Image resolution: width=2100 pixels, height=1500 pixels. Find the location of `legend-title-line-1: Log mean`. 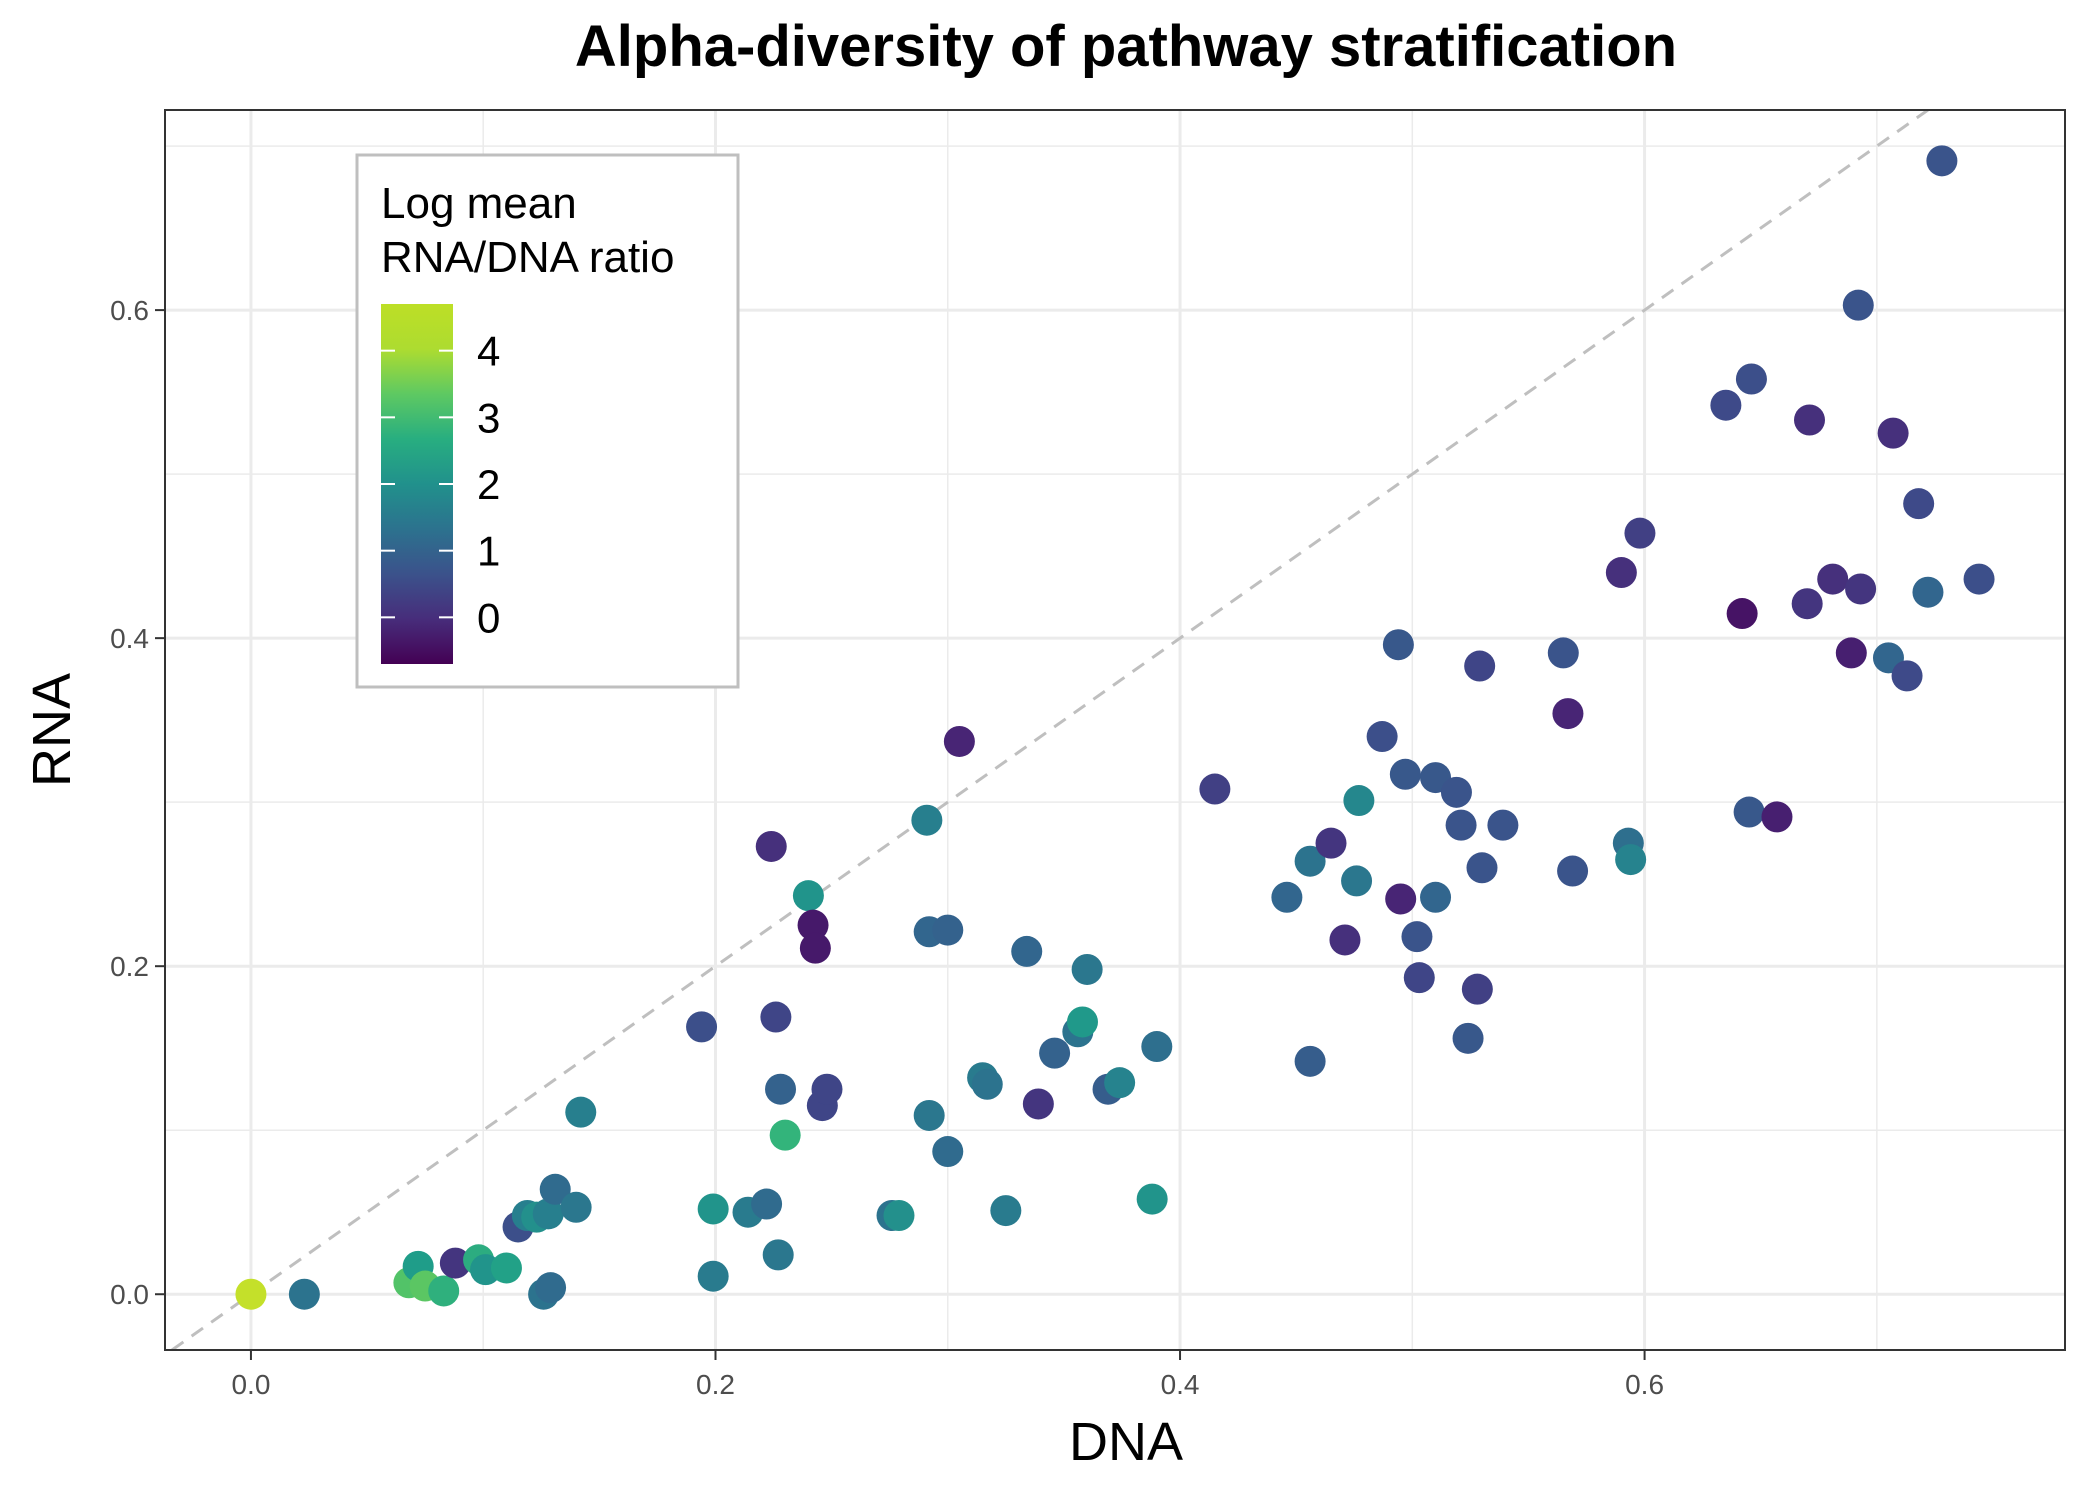

legend-title-line-1: Log mean is located at coordinates (479, 203).